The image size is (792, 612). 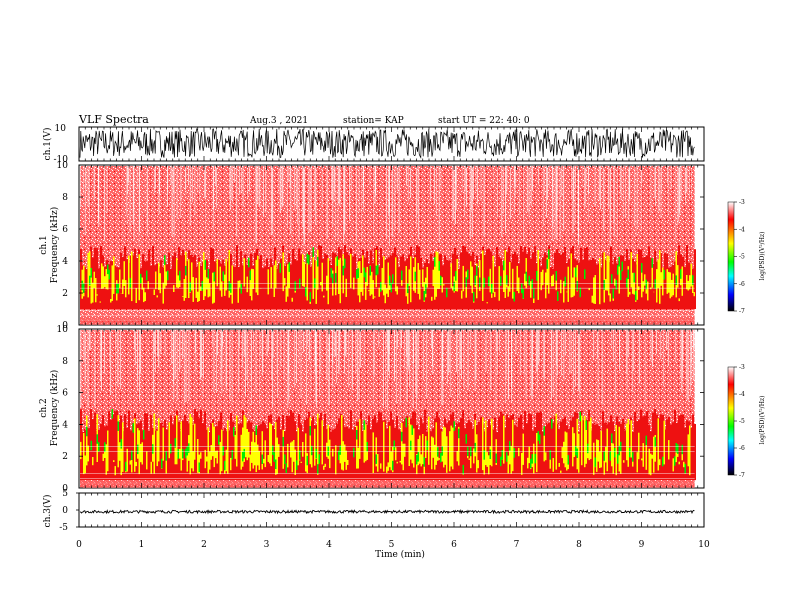 I want to click on time-tick-label: 10, so click(x=704, y=545).